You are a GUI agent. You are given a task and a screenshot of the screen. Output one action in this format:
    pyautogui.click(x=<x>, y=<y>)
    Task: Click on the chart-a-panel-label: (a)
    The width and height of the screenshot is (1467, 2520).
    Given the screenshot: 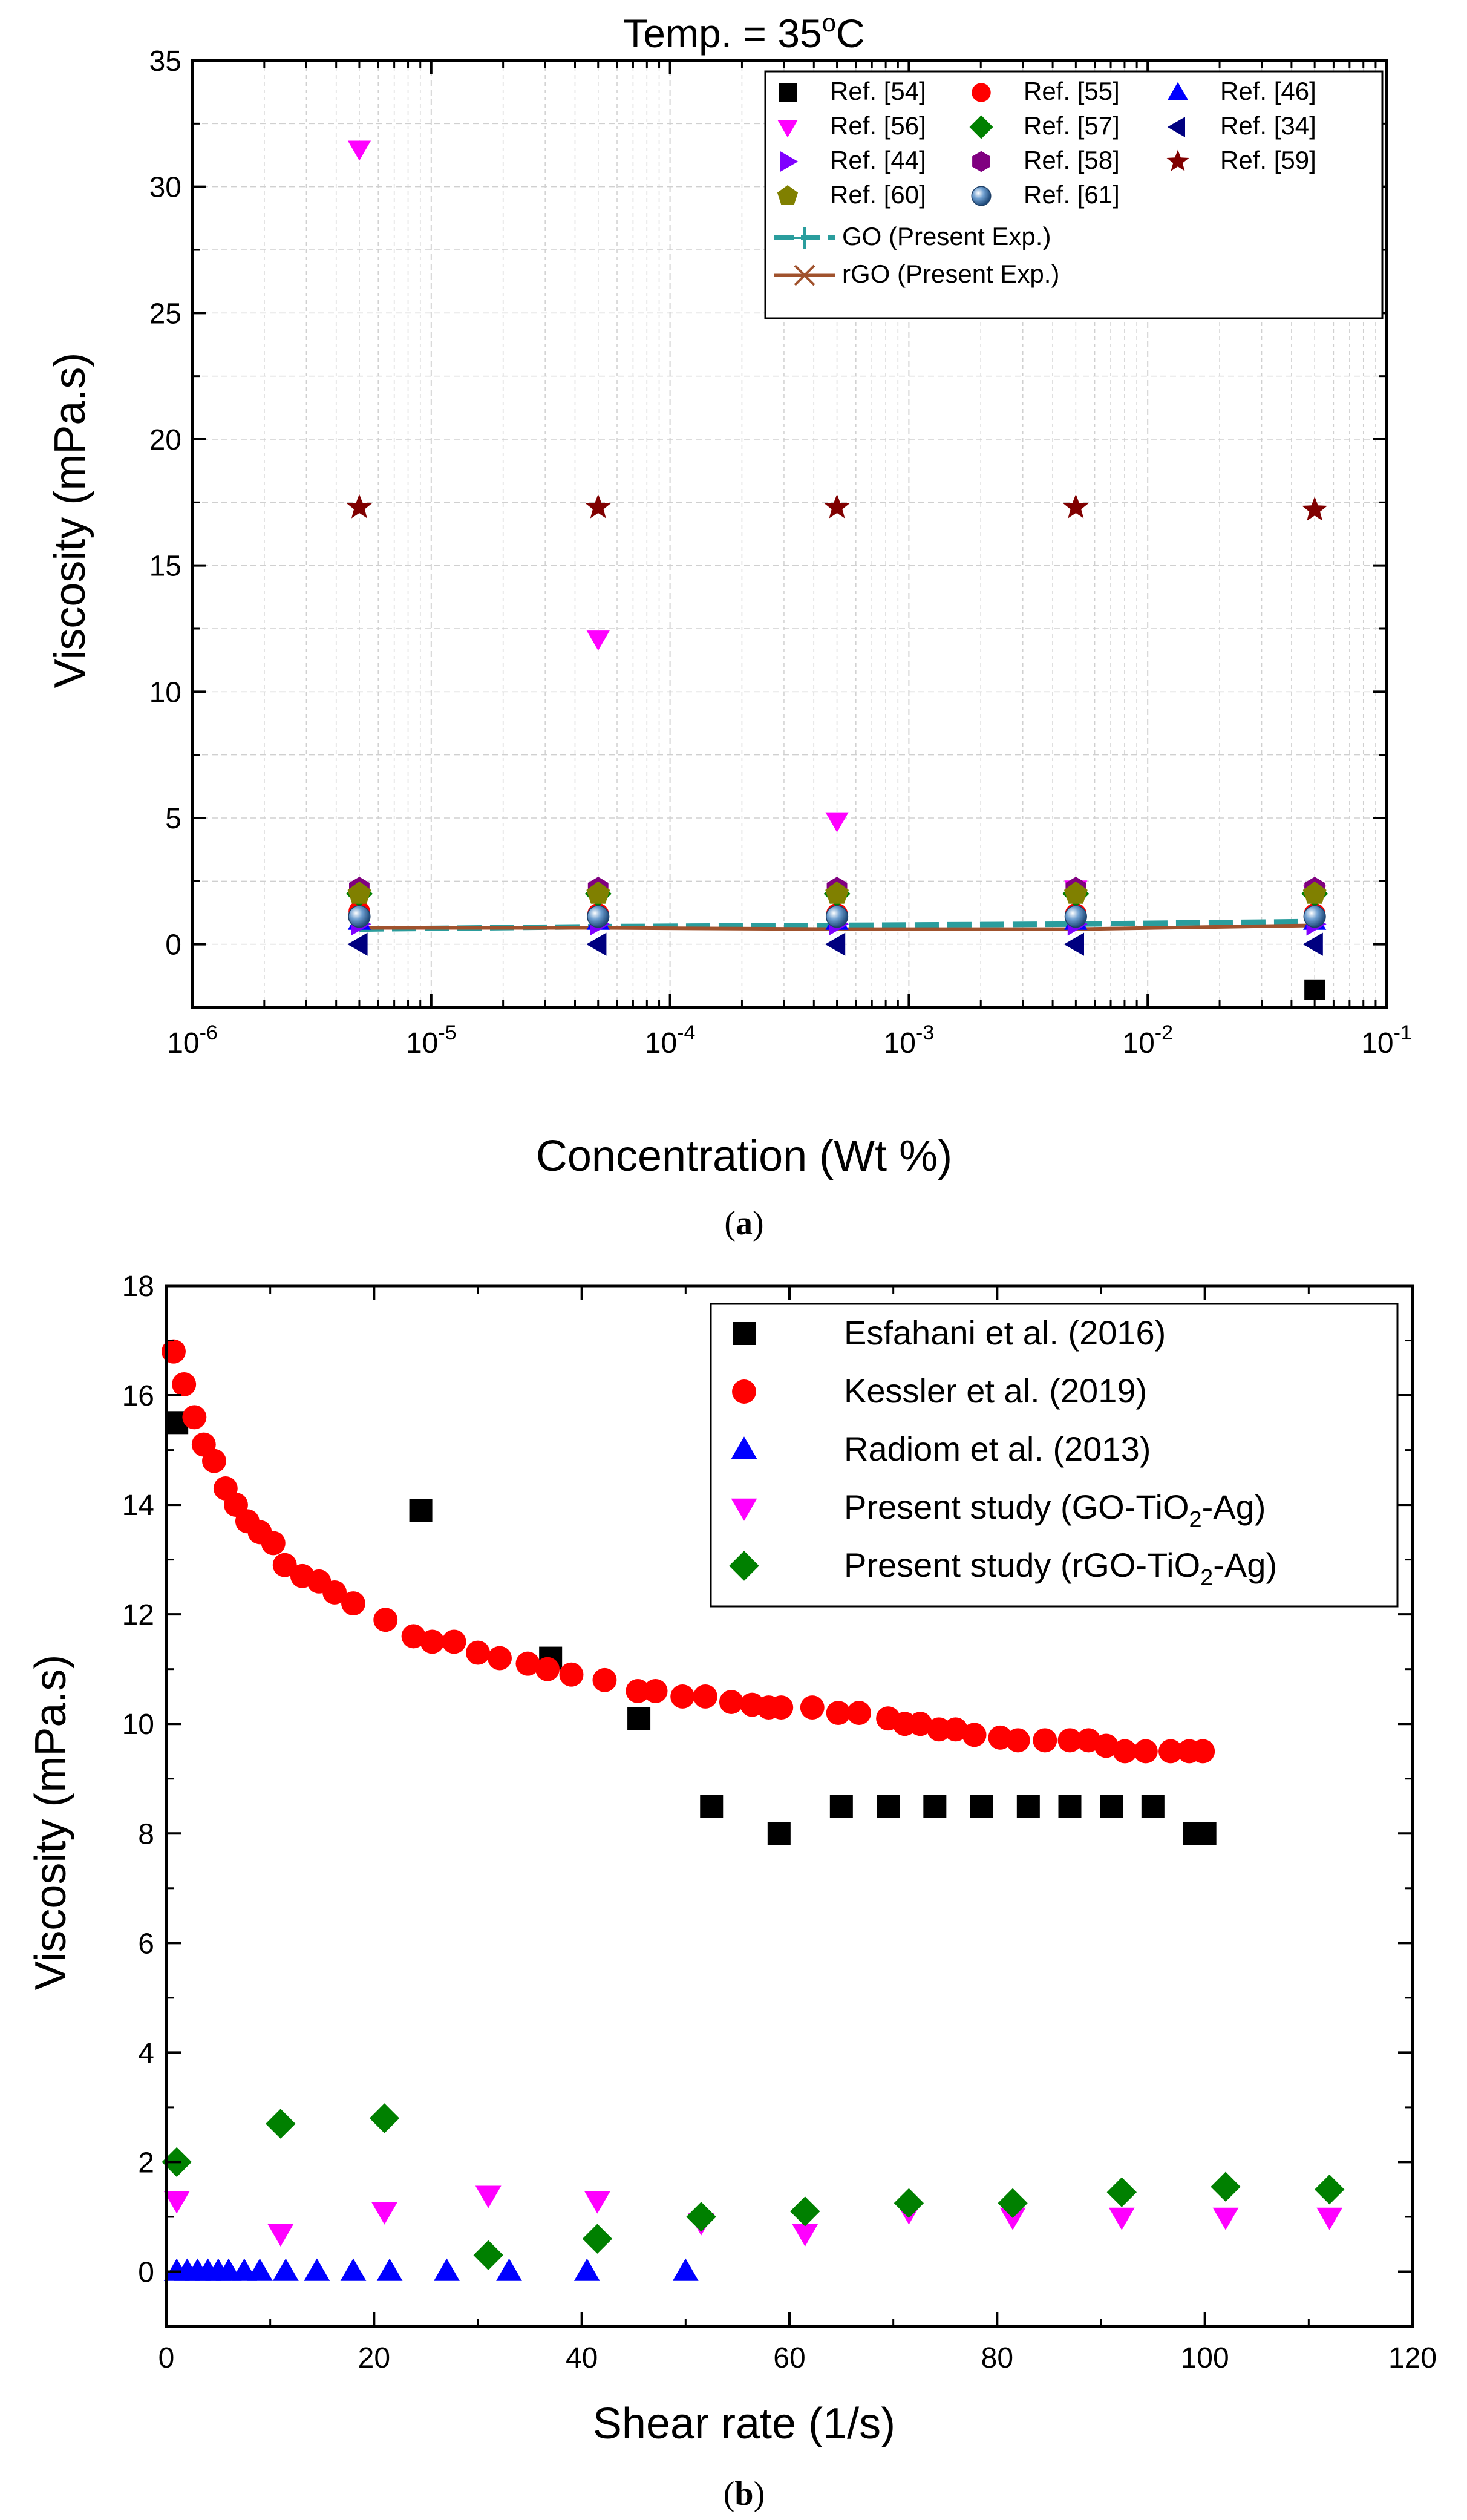 What is the action you would take?
    pyautogui.click(x=744, y=1223)
    